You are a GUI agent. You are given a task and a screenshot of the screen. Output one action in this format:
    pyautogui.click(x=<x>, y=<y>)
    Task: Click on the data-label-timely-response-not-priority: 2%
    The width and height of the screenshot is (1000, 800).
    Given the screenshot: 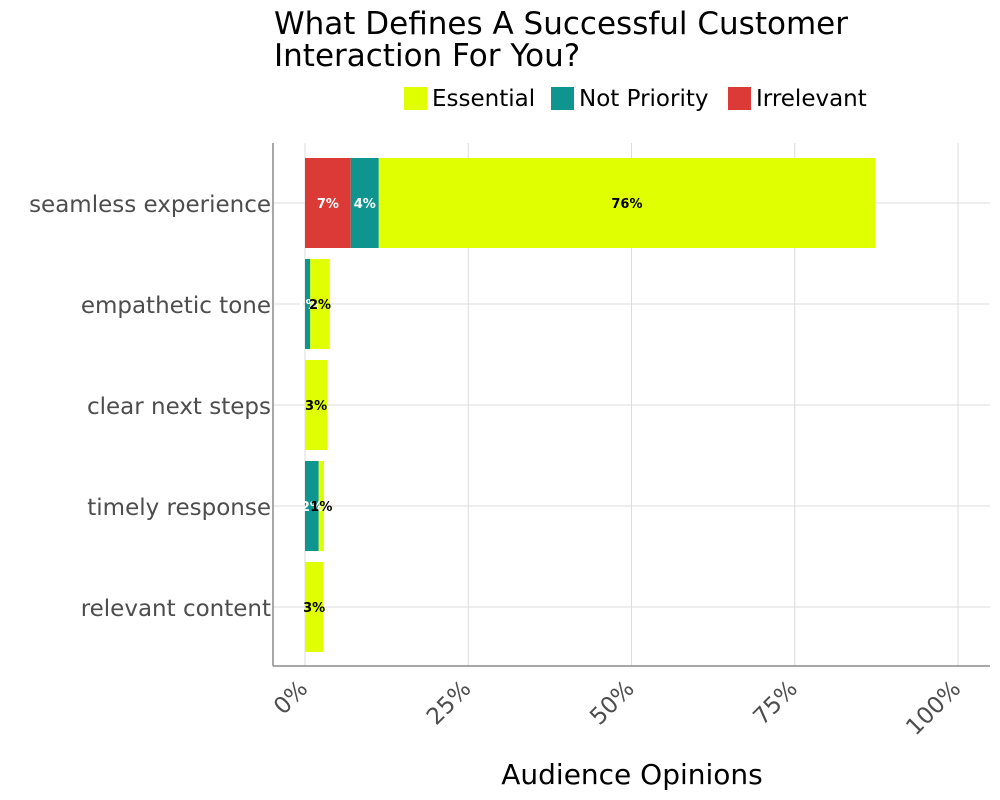 What is the action you would take?
    pyautogui.click(x=312, y=507)
    